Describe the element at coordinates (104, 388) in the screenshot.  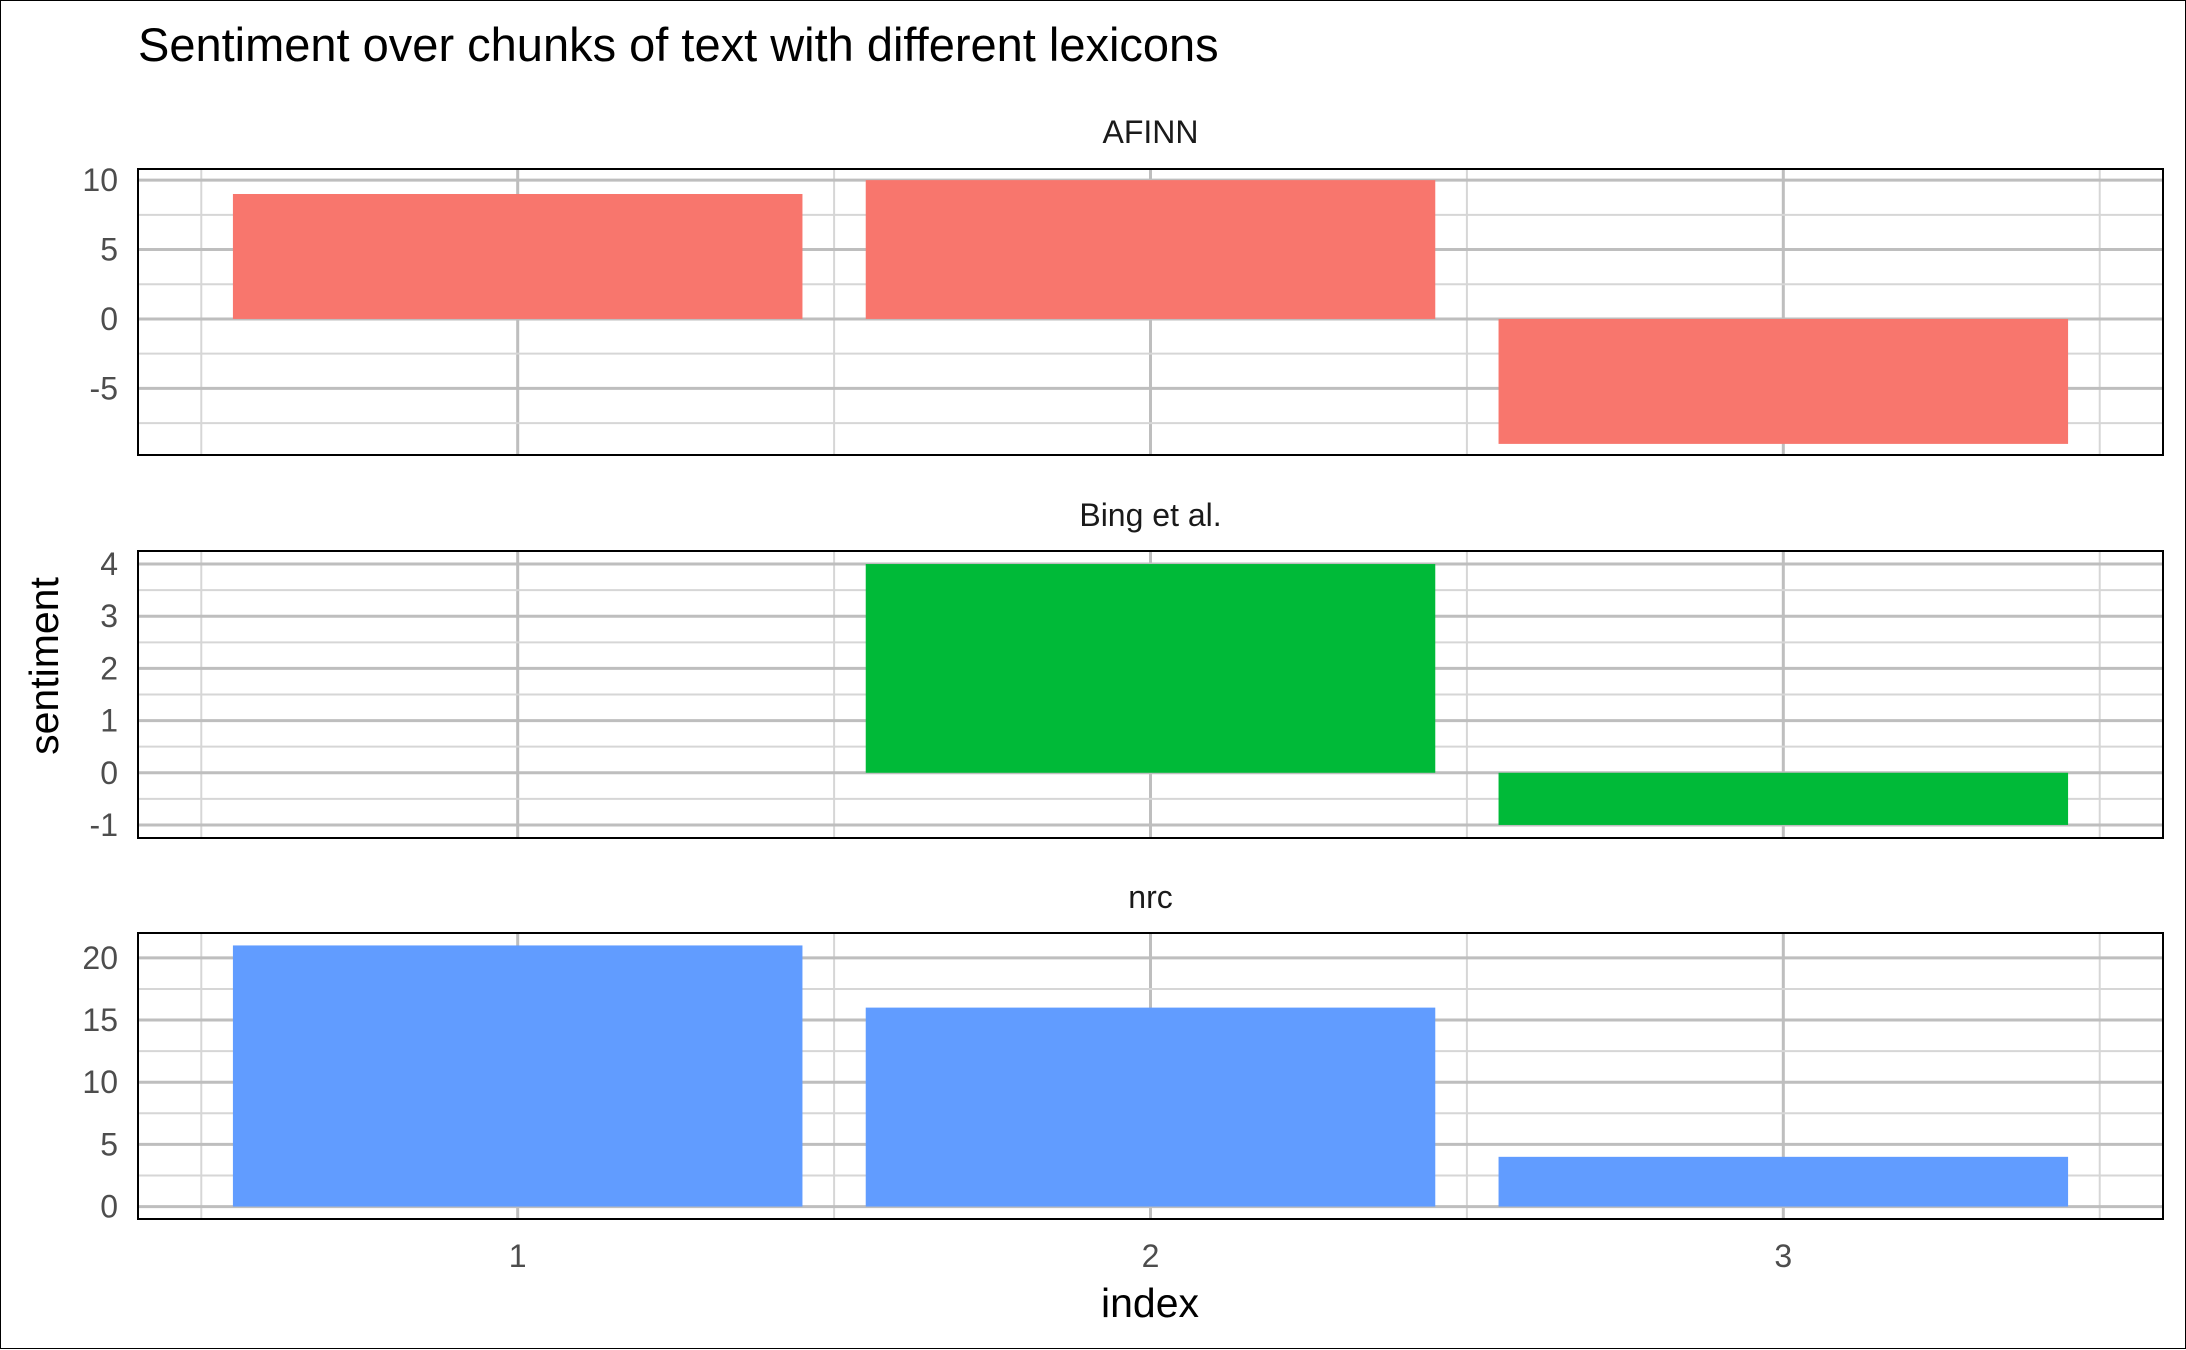
I see `y-tick-label: -5` at that location.